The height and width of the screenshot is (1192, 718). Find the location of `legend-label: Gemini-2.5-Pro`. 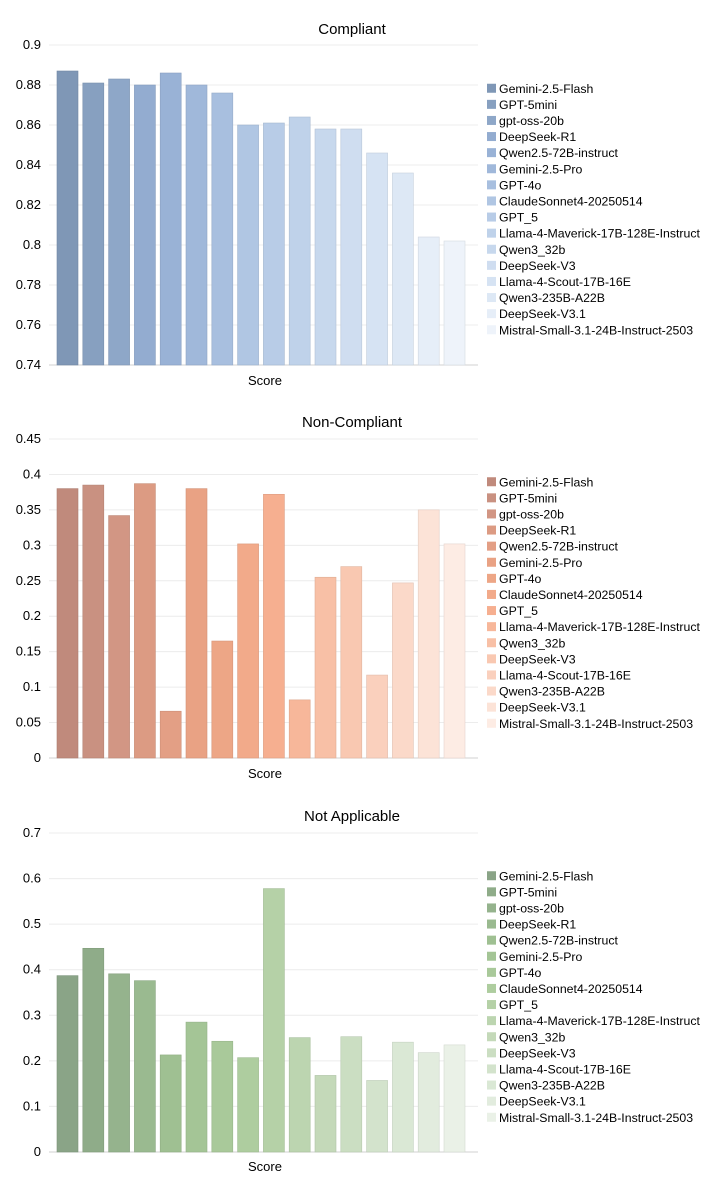

legend-label: Gemini-2.5-Pro is located at coordinates (541, 169).